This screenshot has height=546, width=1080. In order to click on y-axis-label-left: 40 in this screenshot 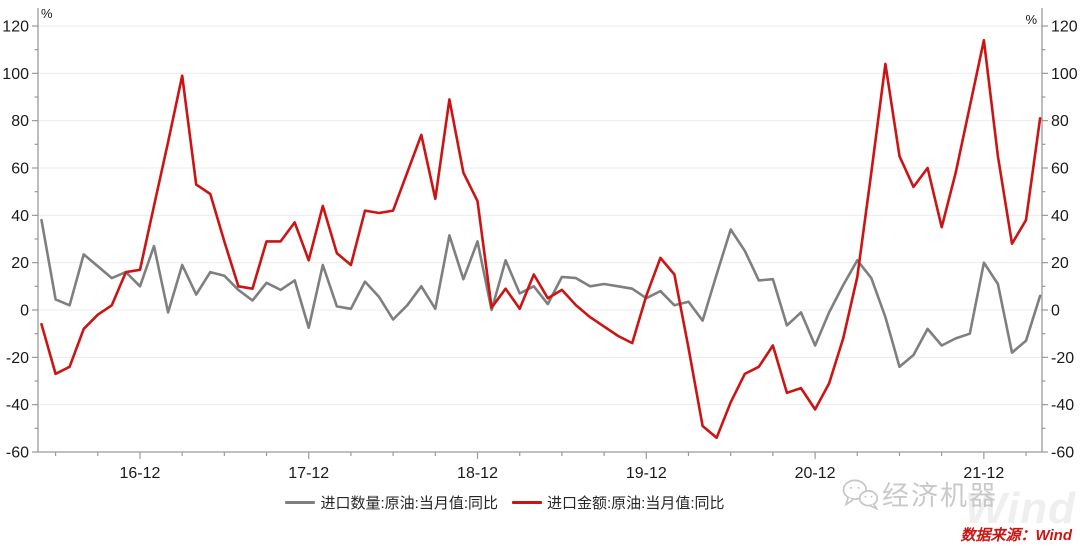, I will do `click(20, 216)`.